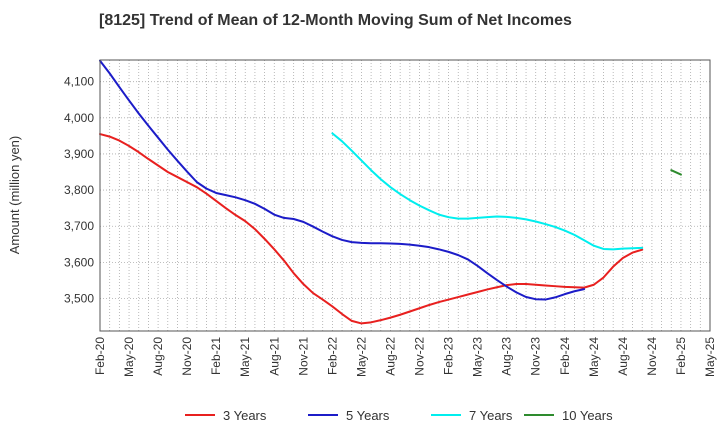  What do you see at coordinates (361, 357) in the screenshot?
I see `x-tick-label: May-22` at bounding box center [361, 357].